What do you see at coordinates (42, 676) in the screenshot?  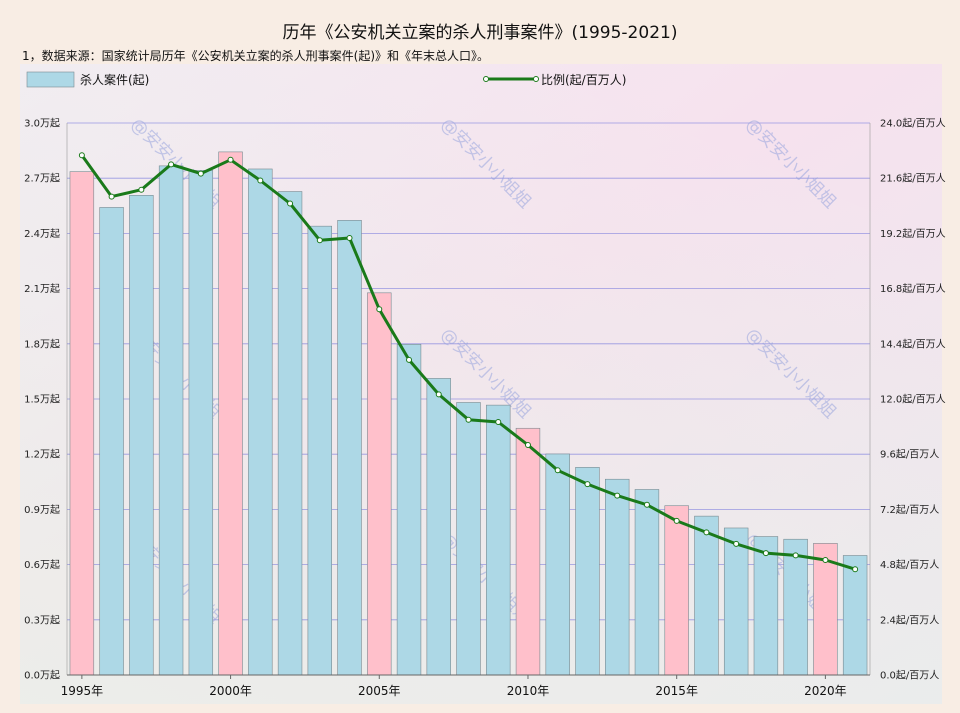 I see `y-left-tick-label: 0.0万起` at bounding box center [42, 676].